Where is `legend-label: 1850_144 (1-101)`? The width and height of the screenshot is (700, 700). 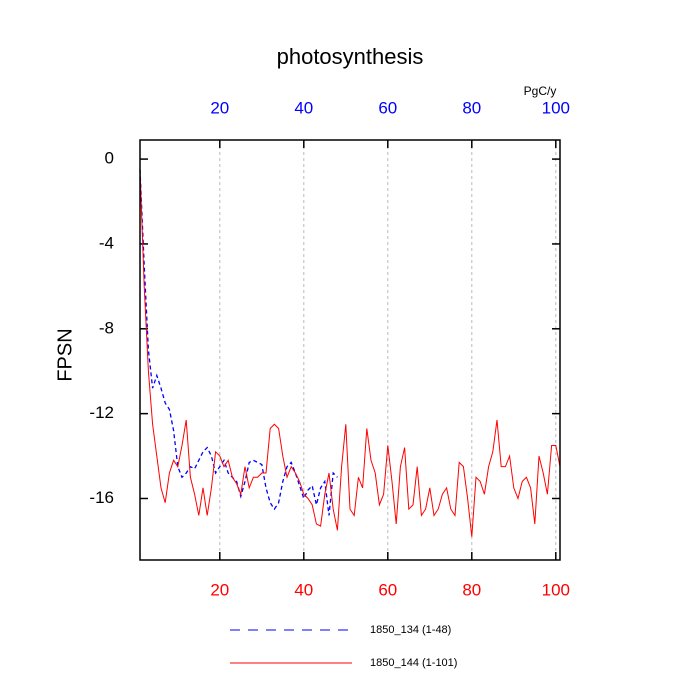
legend-label: 1850_144 (1-101) is located at coordinates (413, 663).